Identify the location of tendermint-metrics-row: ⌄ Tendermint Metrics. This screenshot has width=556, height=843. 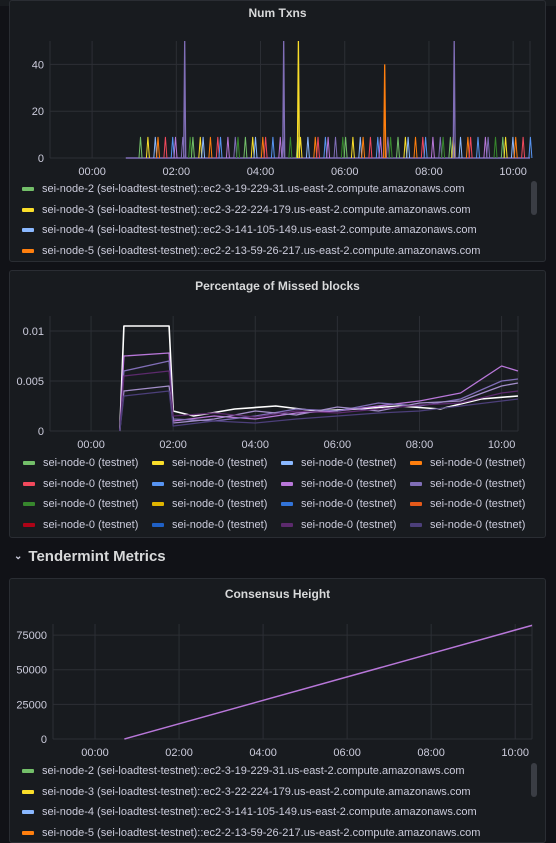
(90, 556).